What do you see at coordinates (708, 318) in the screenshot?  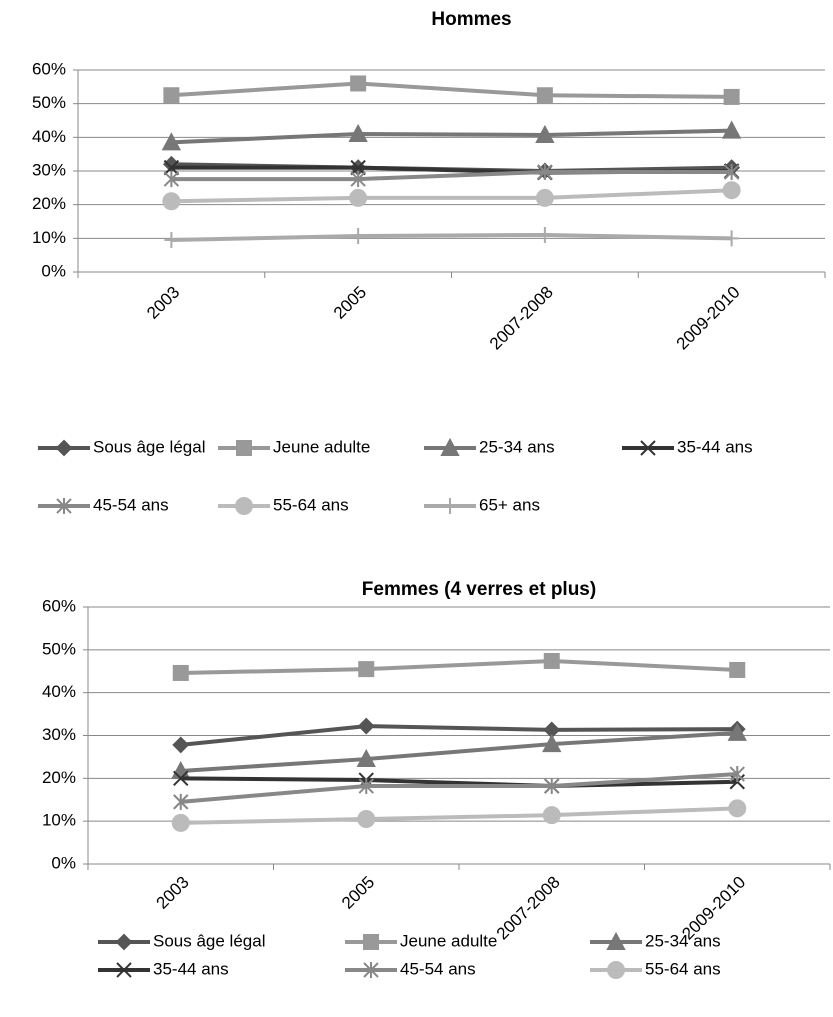 I see `x-tick-label: 2009-2010` at bounding box center [708, 318].